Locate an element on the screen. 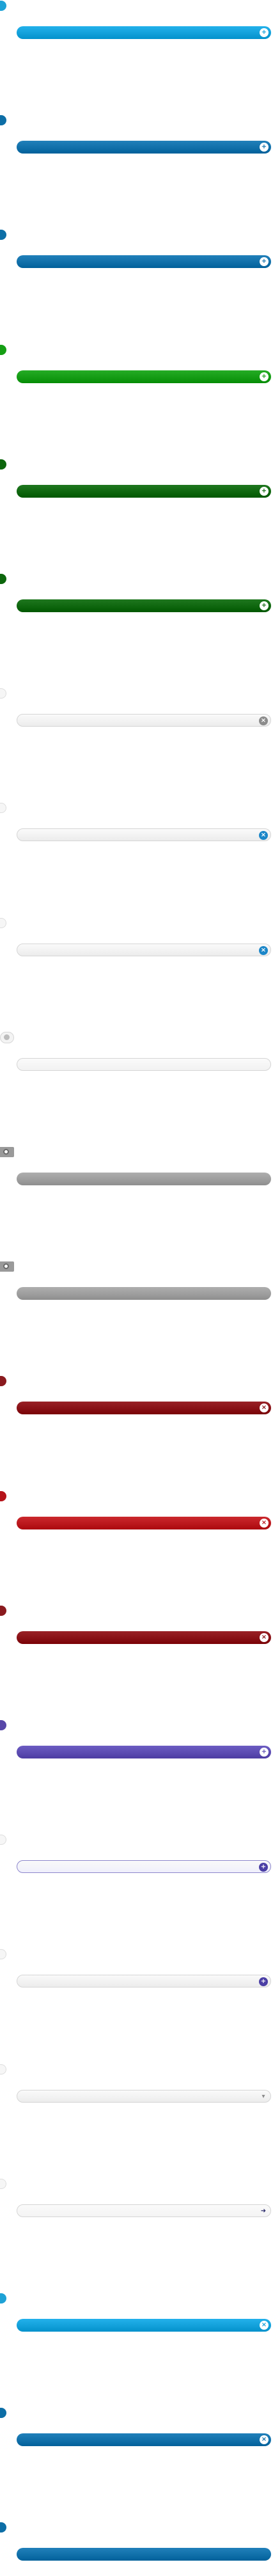  bar-row: ➜ is located at coordinates (136, 2205).